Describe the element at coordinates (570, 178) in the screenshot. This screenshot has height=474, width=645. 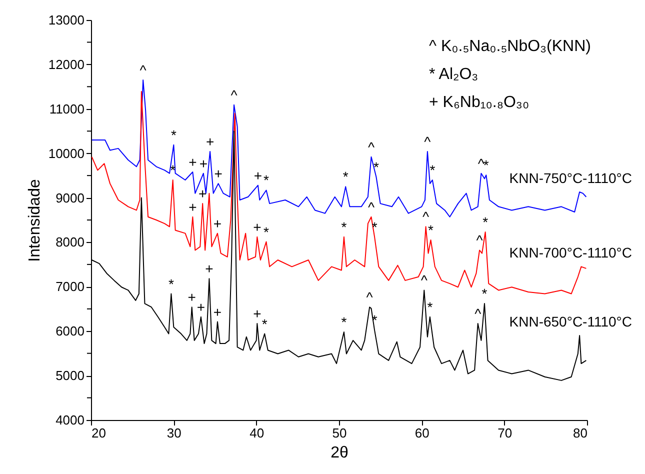
I see `series-label: KNN-750°C-1110°C` at that location.